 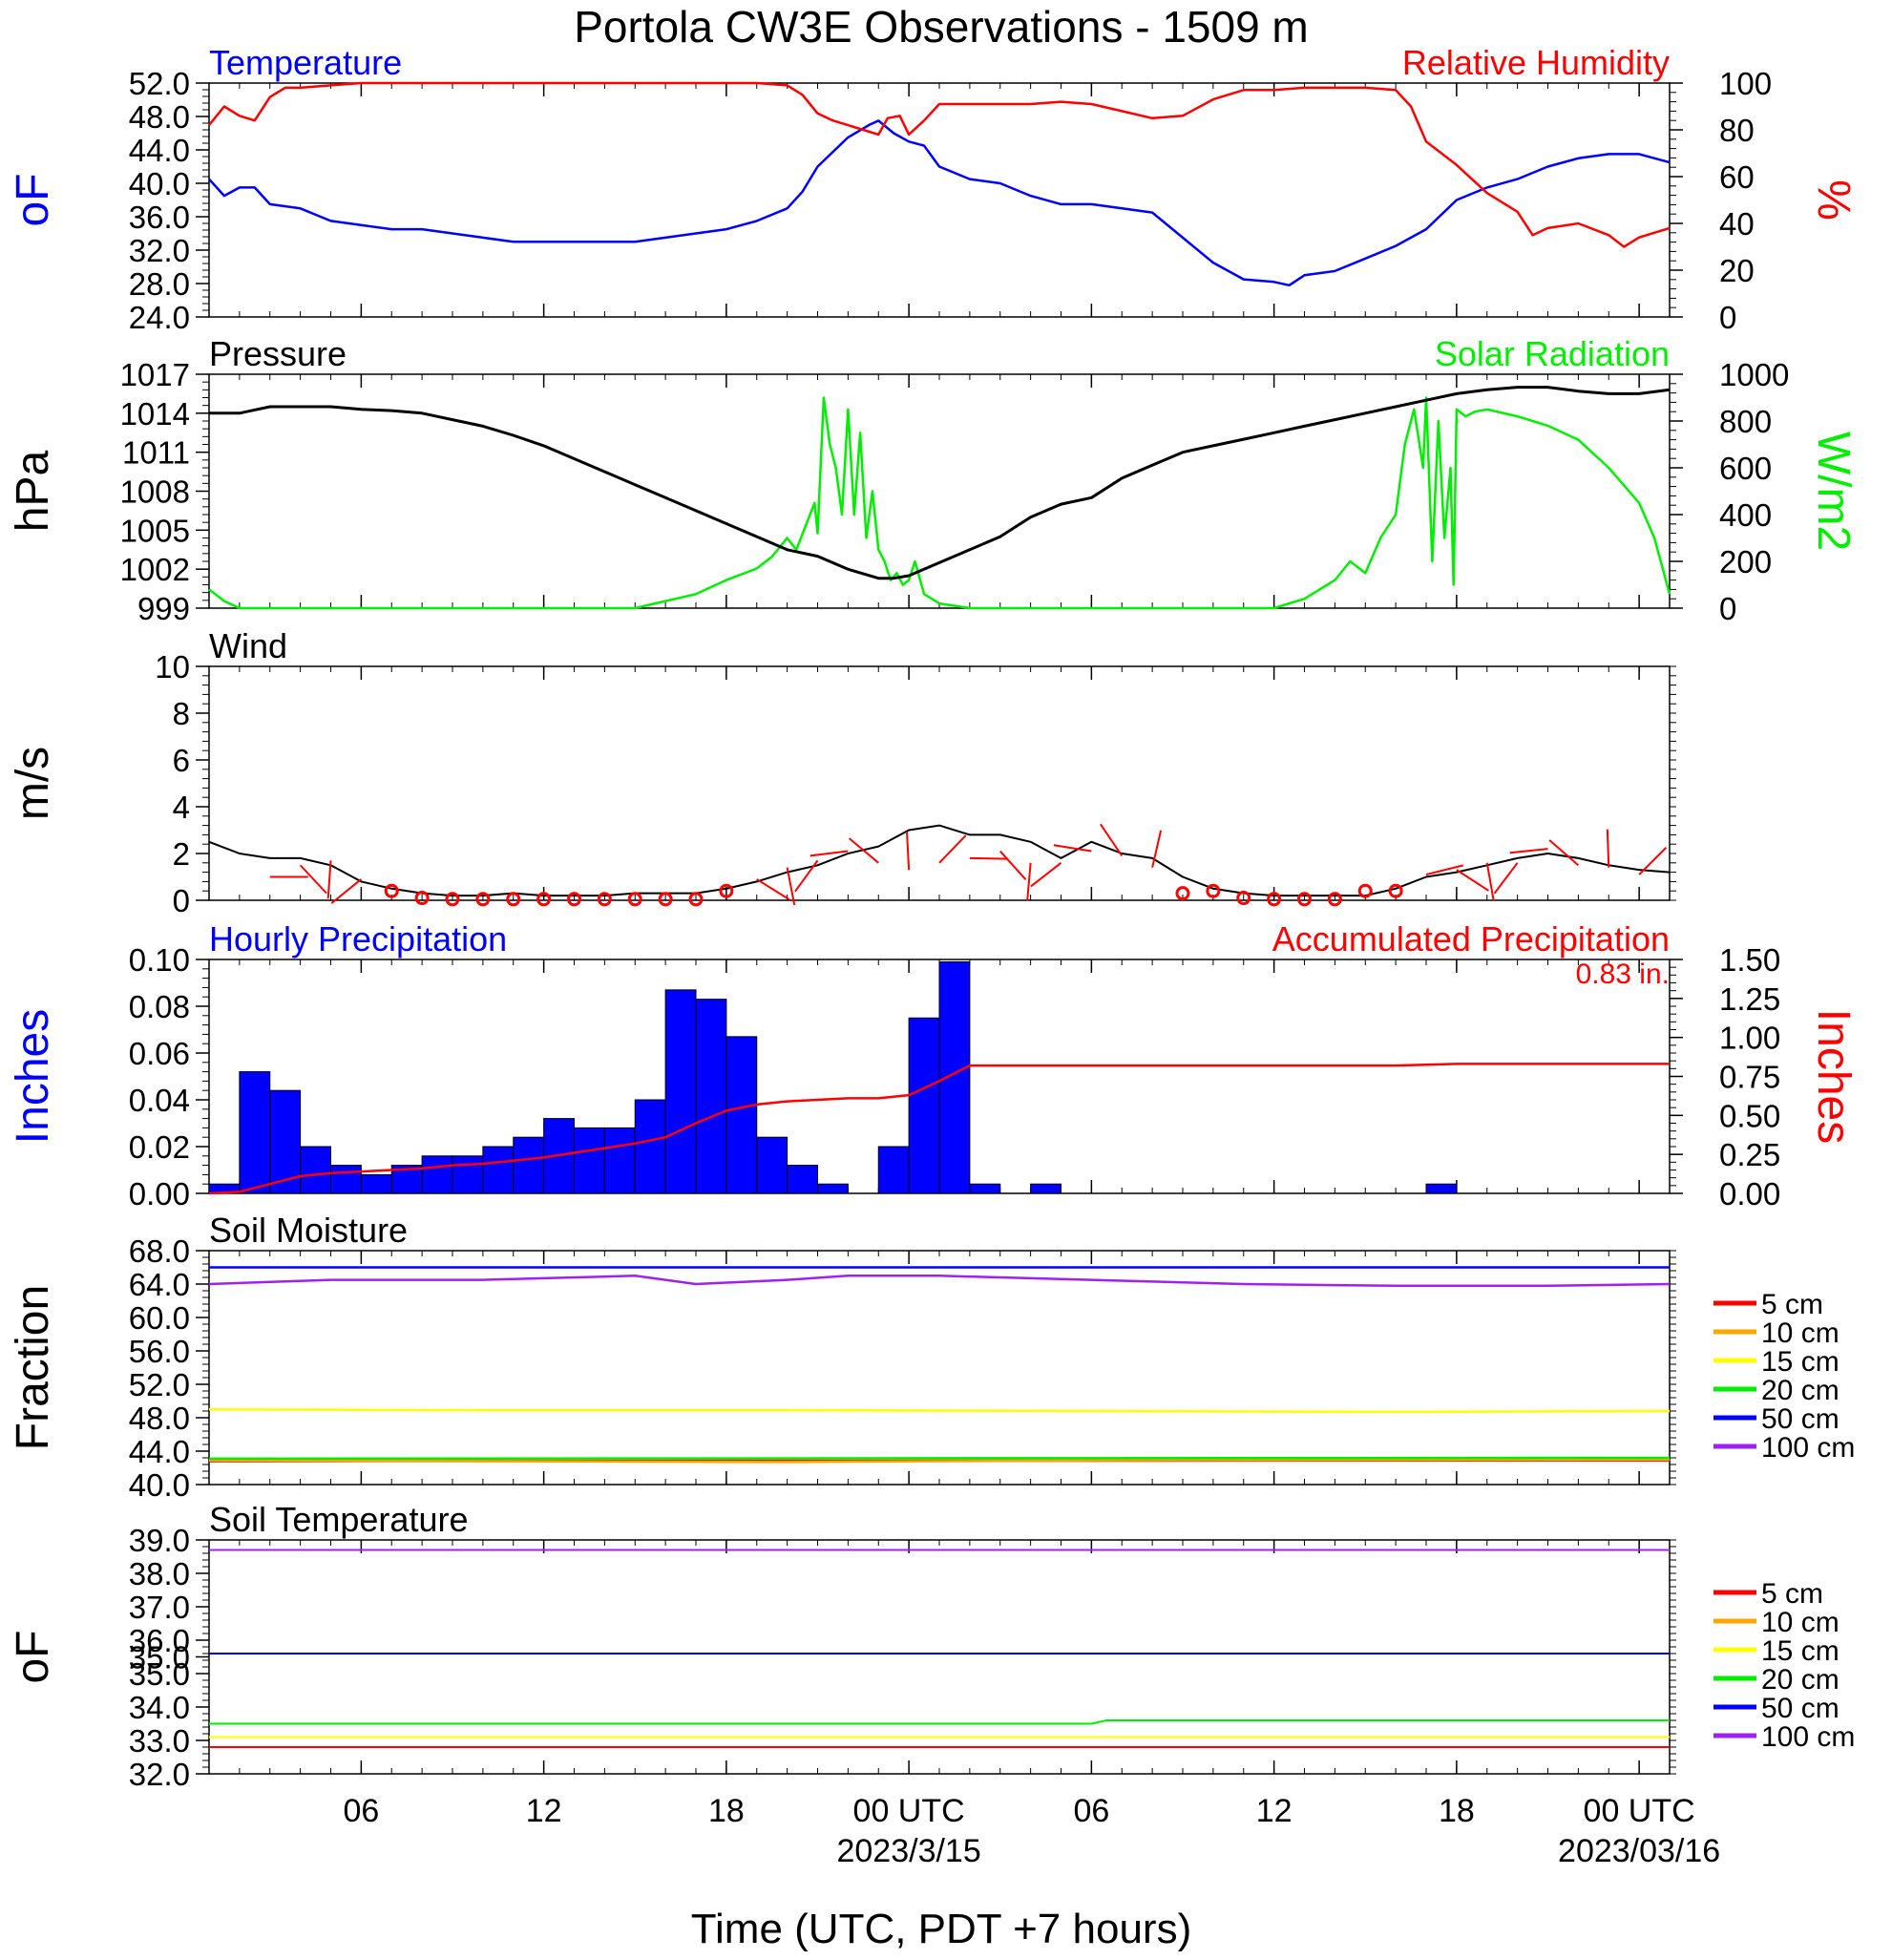 What do you see at coordinates (33, 1656) in the screenshot?
I see `soil_temp-y-axis-label: oF` at bounding box center [33, 1656].